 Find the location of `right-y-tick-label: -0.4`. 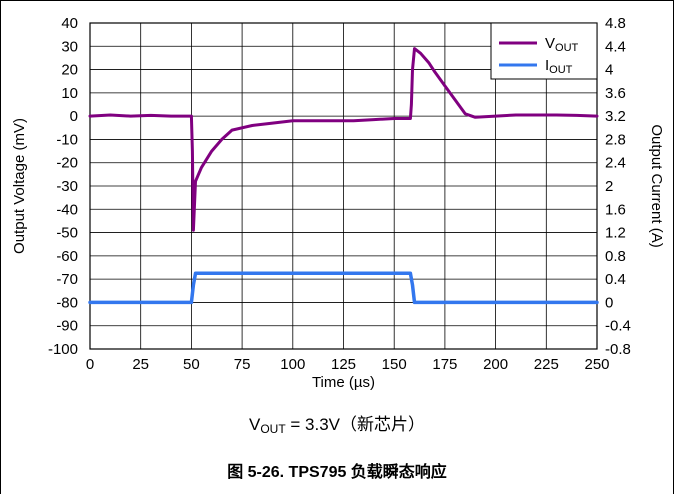

right-y-tick-label: -0.4 is located at coordinates (618, 326).